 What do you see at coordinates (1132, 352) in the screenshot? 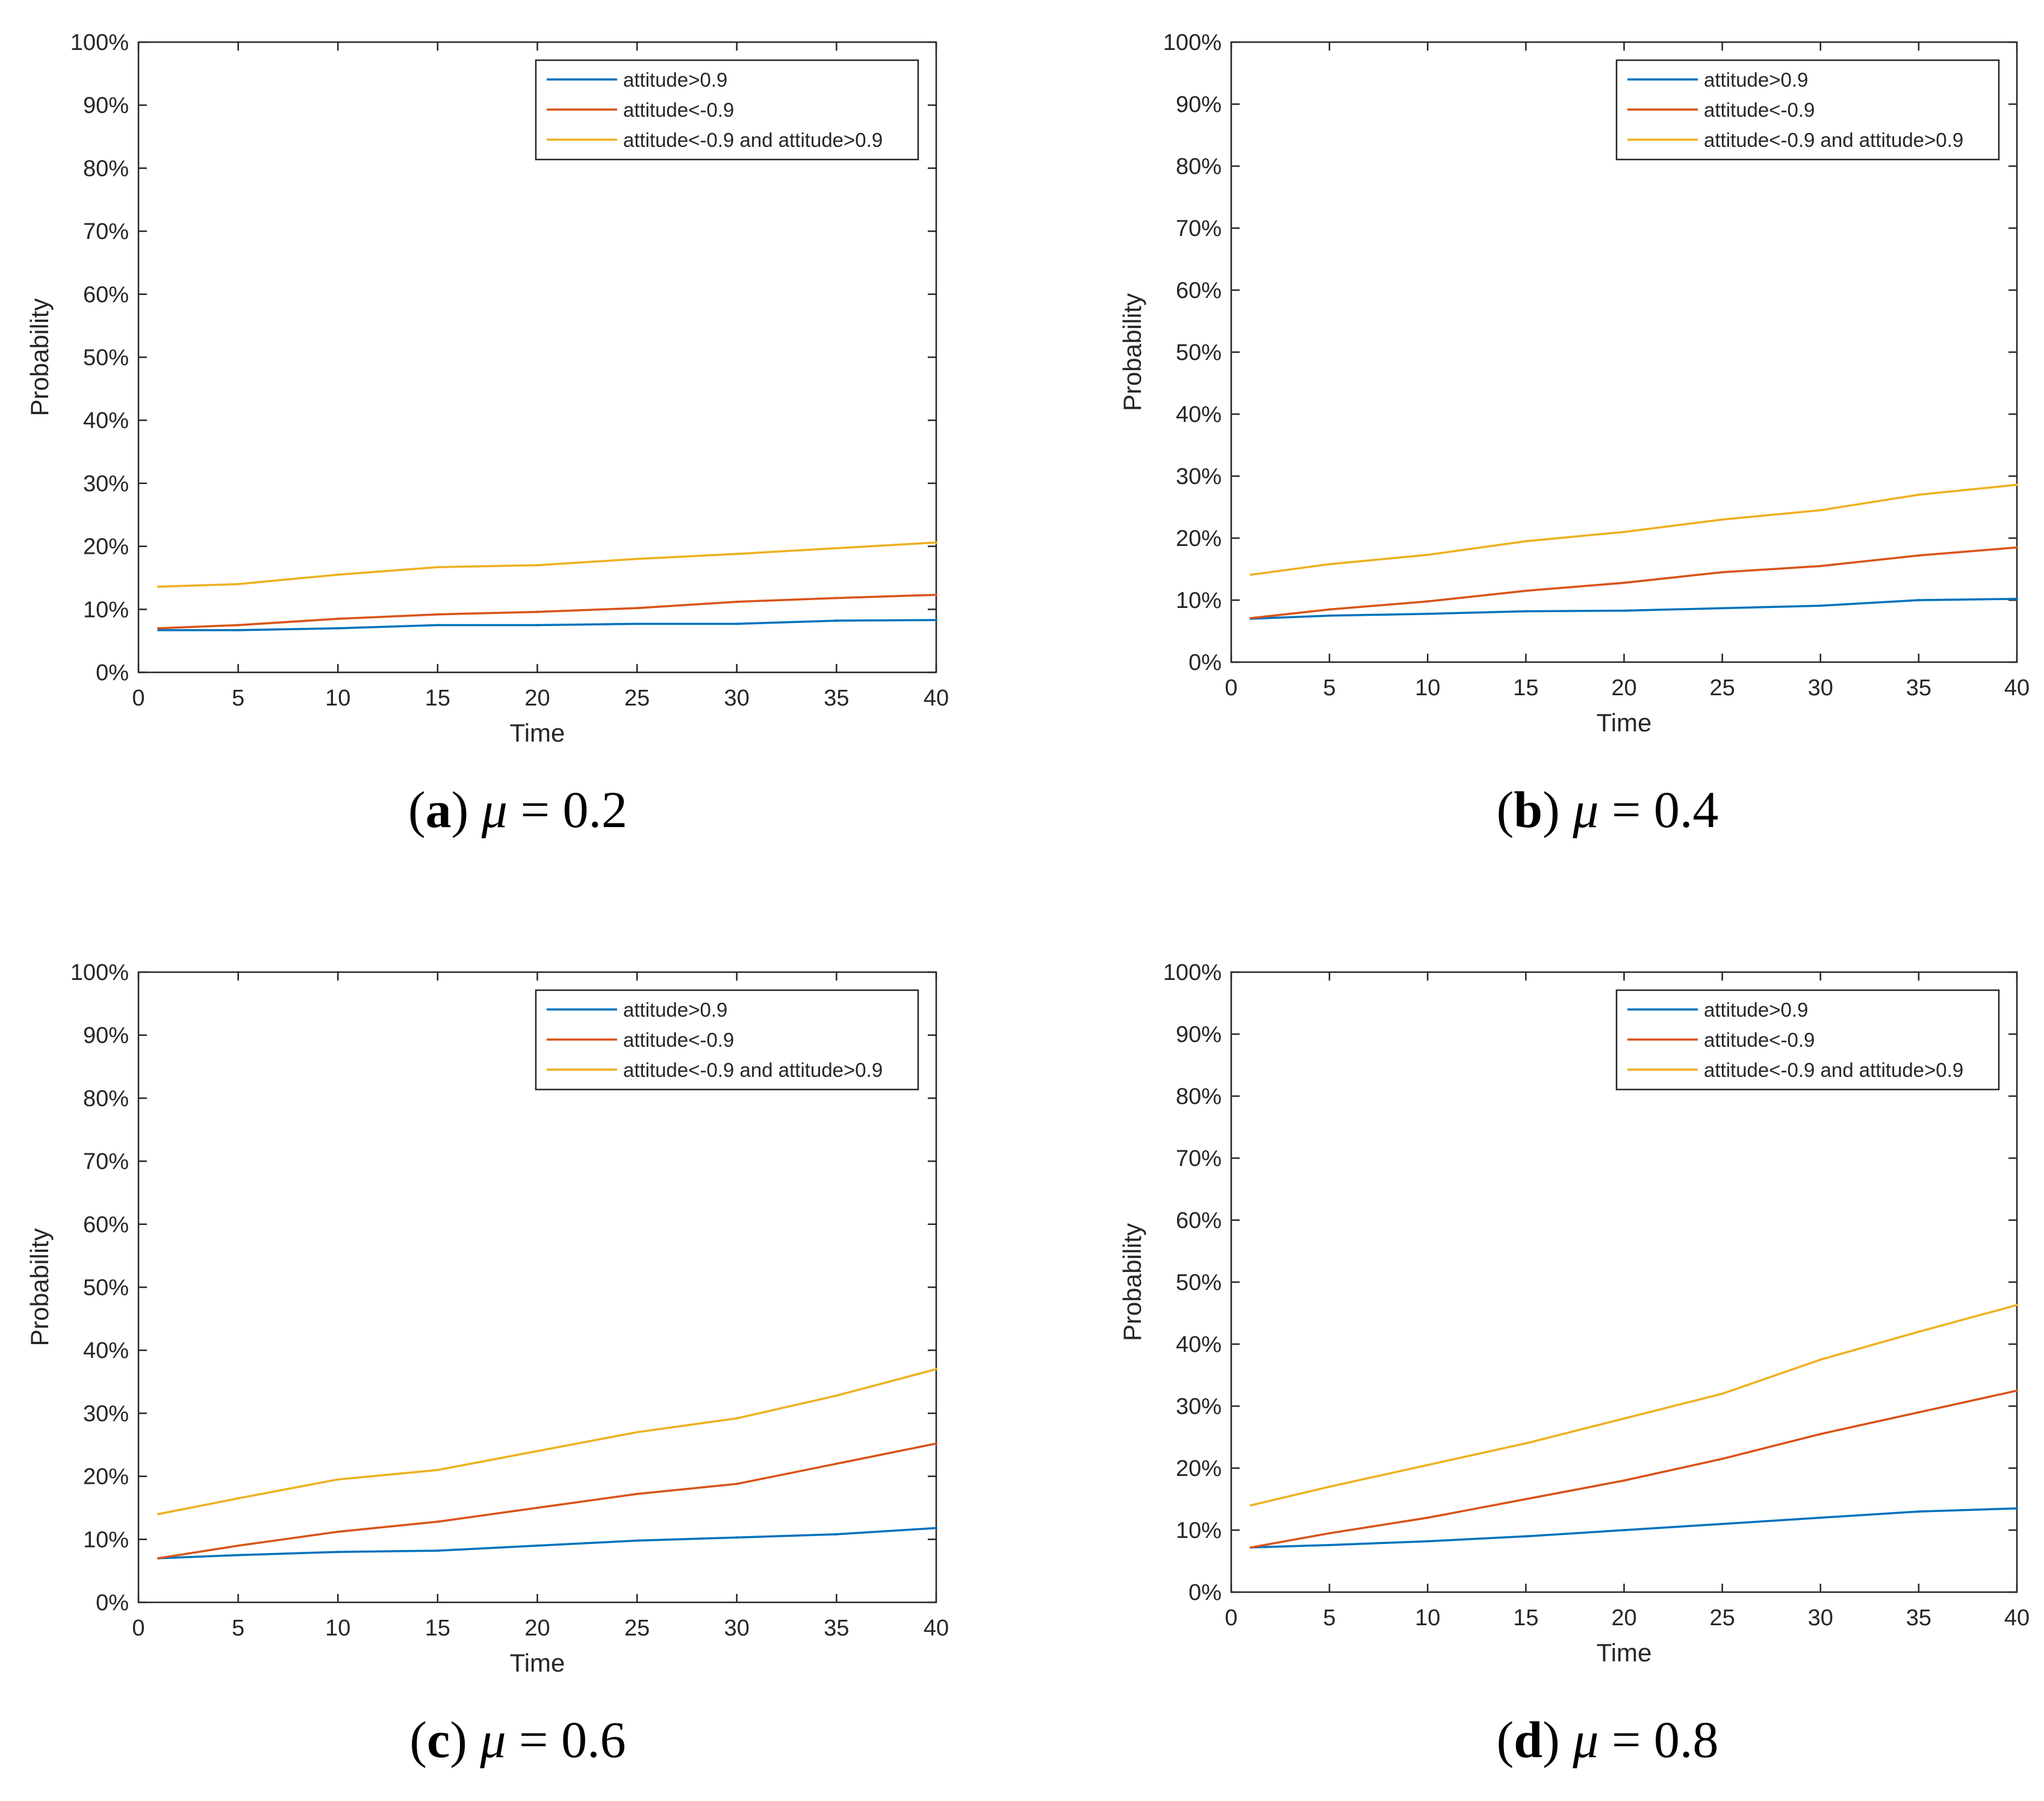
I see `y-axis-label: Probability` at bounding box center [1132, 352].